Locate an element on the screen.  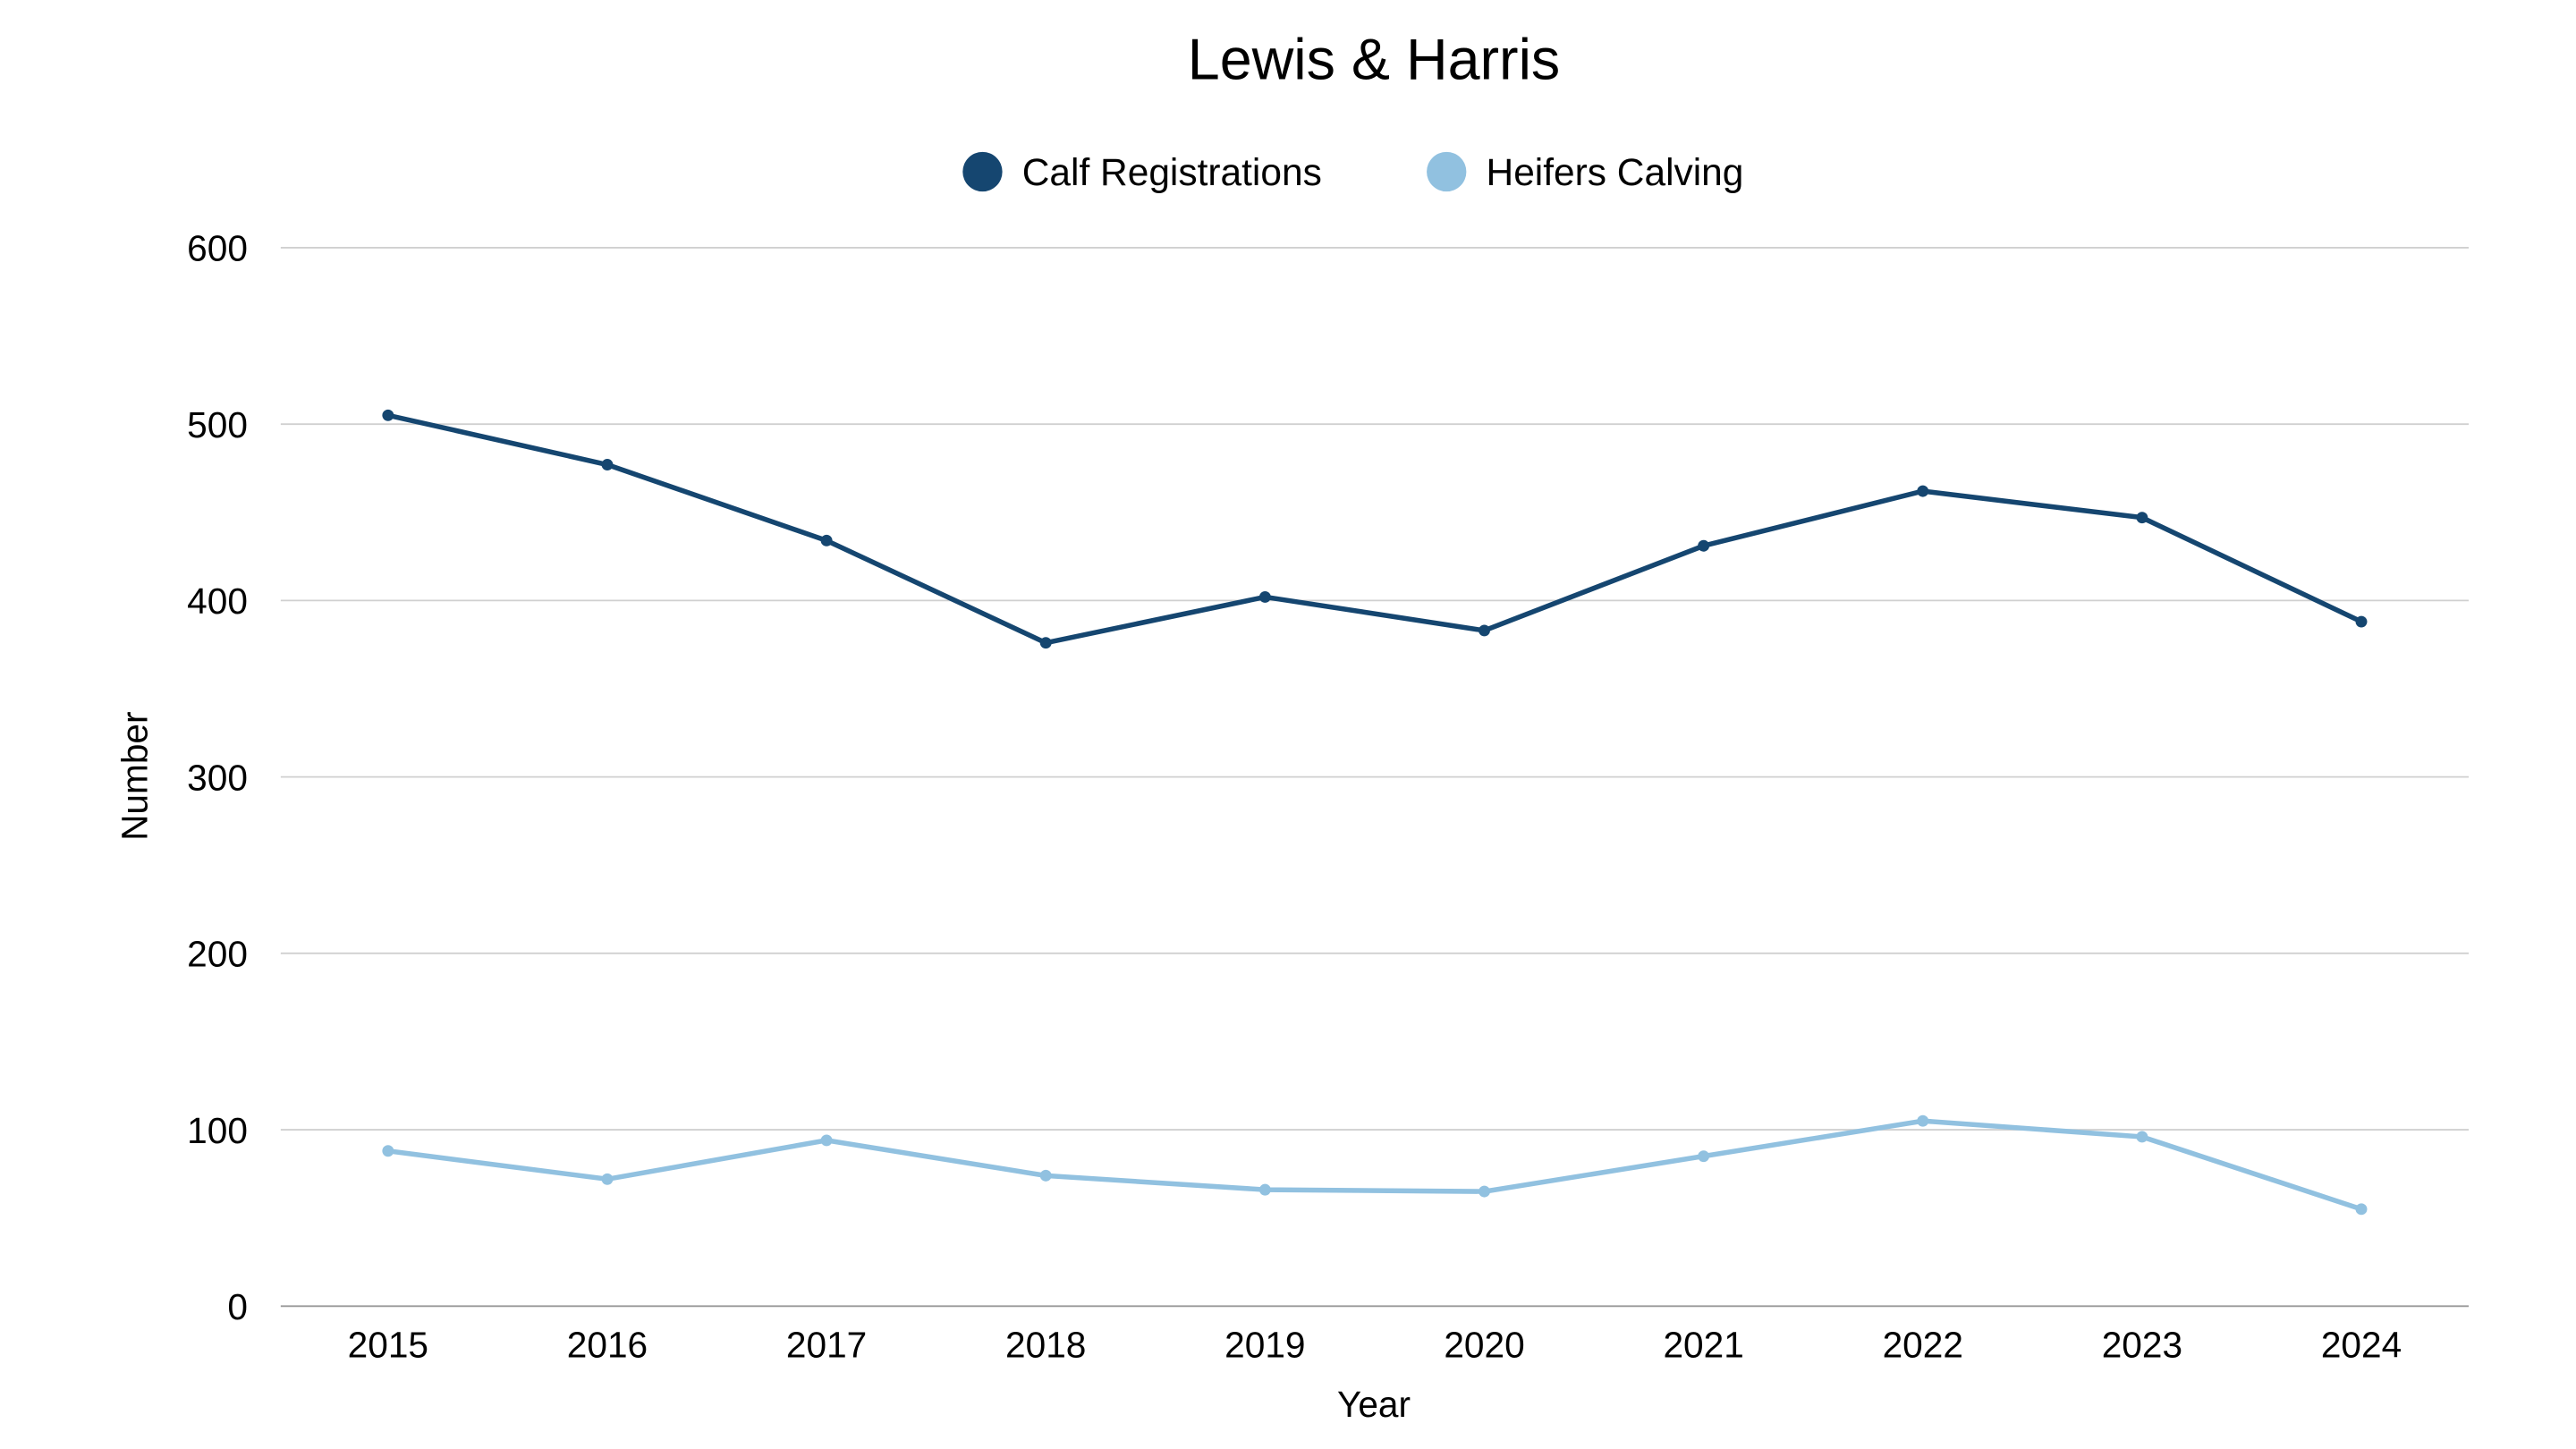
y-tick-label: 300 is located at coordinates (217, 777).